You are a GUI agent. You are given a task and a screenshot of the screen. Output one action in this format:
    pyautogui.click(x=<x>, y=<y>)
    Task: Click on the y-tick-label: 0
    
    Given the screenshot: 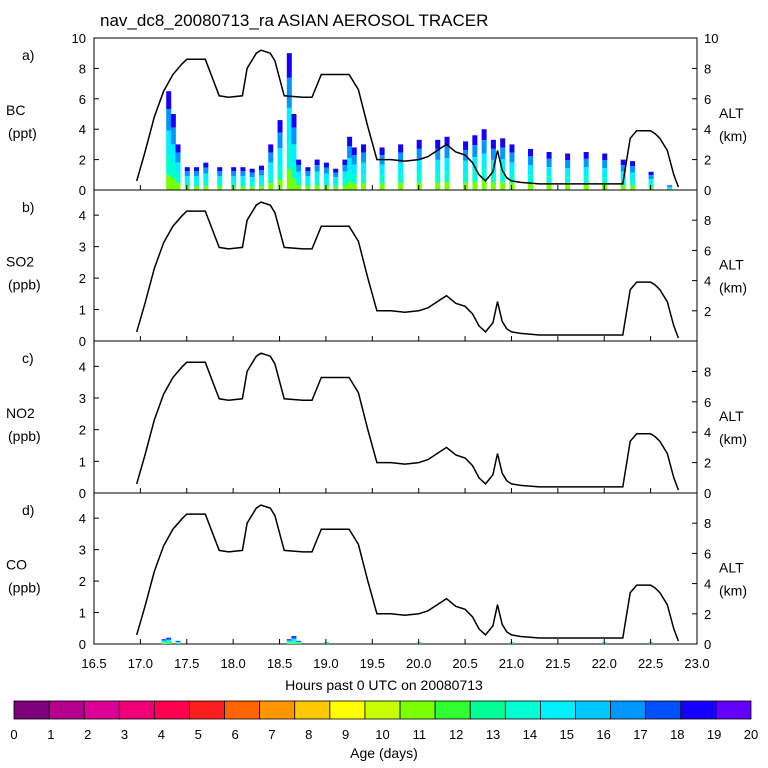 What is the action you would take?
    pyautogui.click(x=82, y=341)
    